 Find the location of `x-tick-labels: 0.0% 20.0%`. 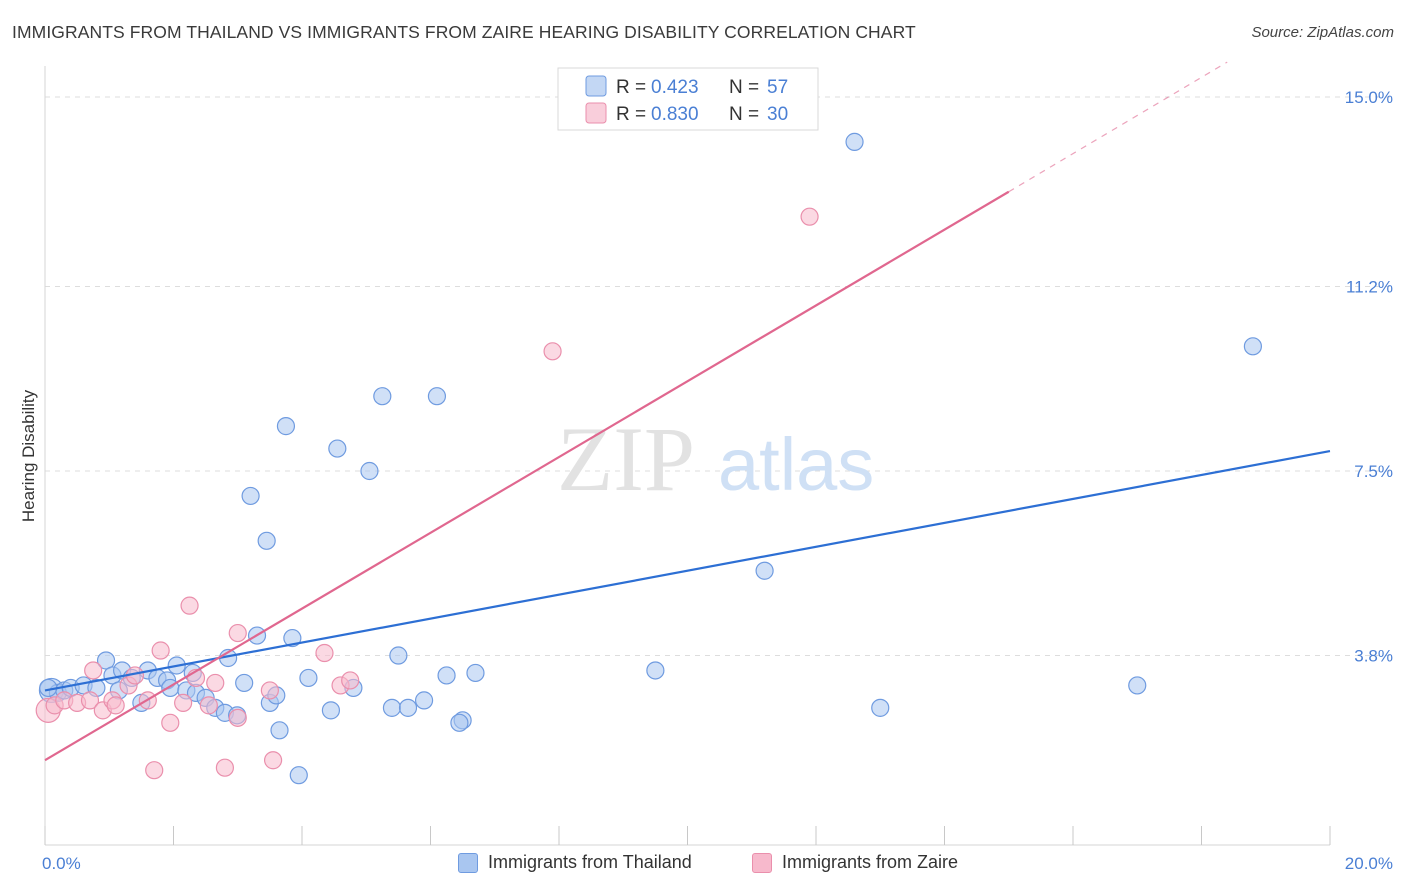

x-tick-labels: 0.0% 20.0% is located at coordinates (717, 863).